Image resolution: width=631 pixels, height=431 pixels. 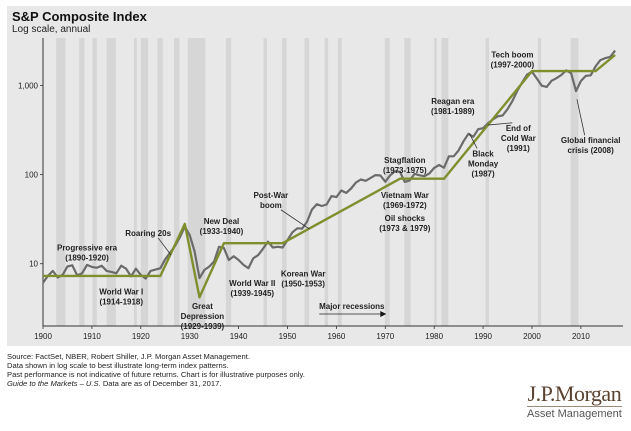 I want to click on annotation-text: (1933-1940), so click(x=222, y=231).